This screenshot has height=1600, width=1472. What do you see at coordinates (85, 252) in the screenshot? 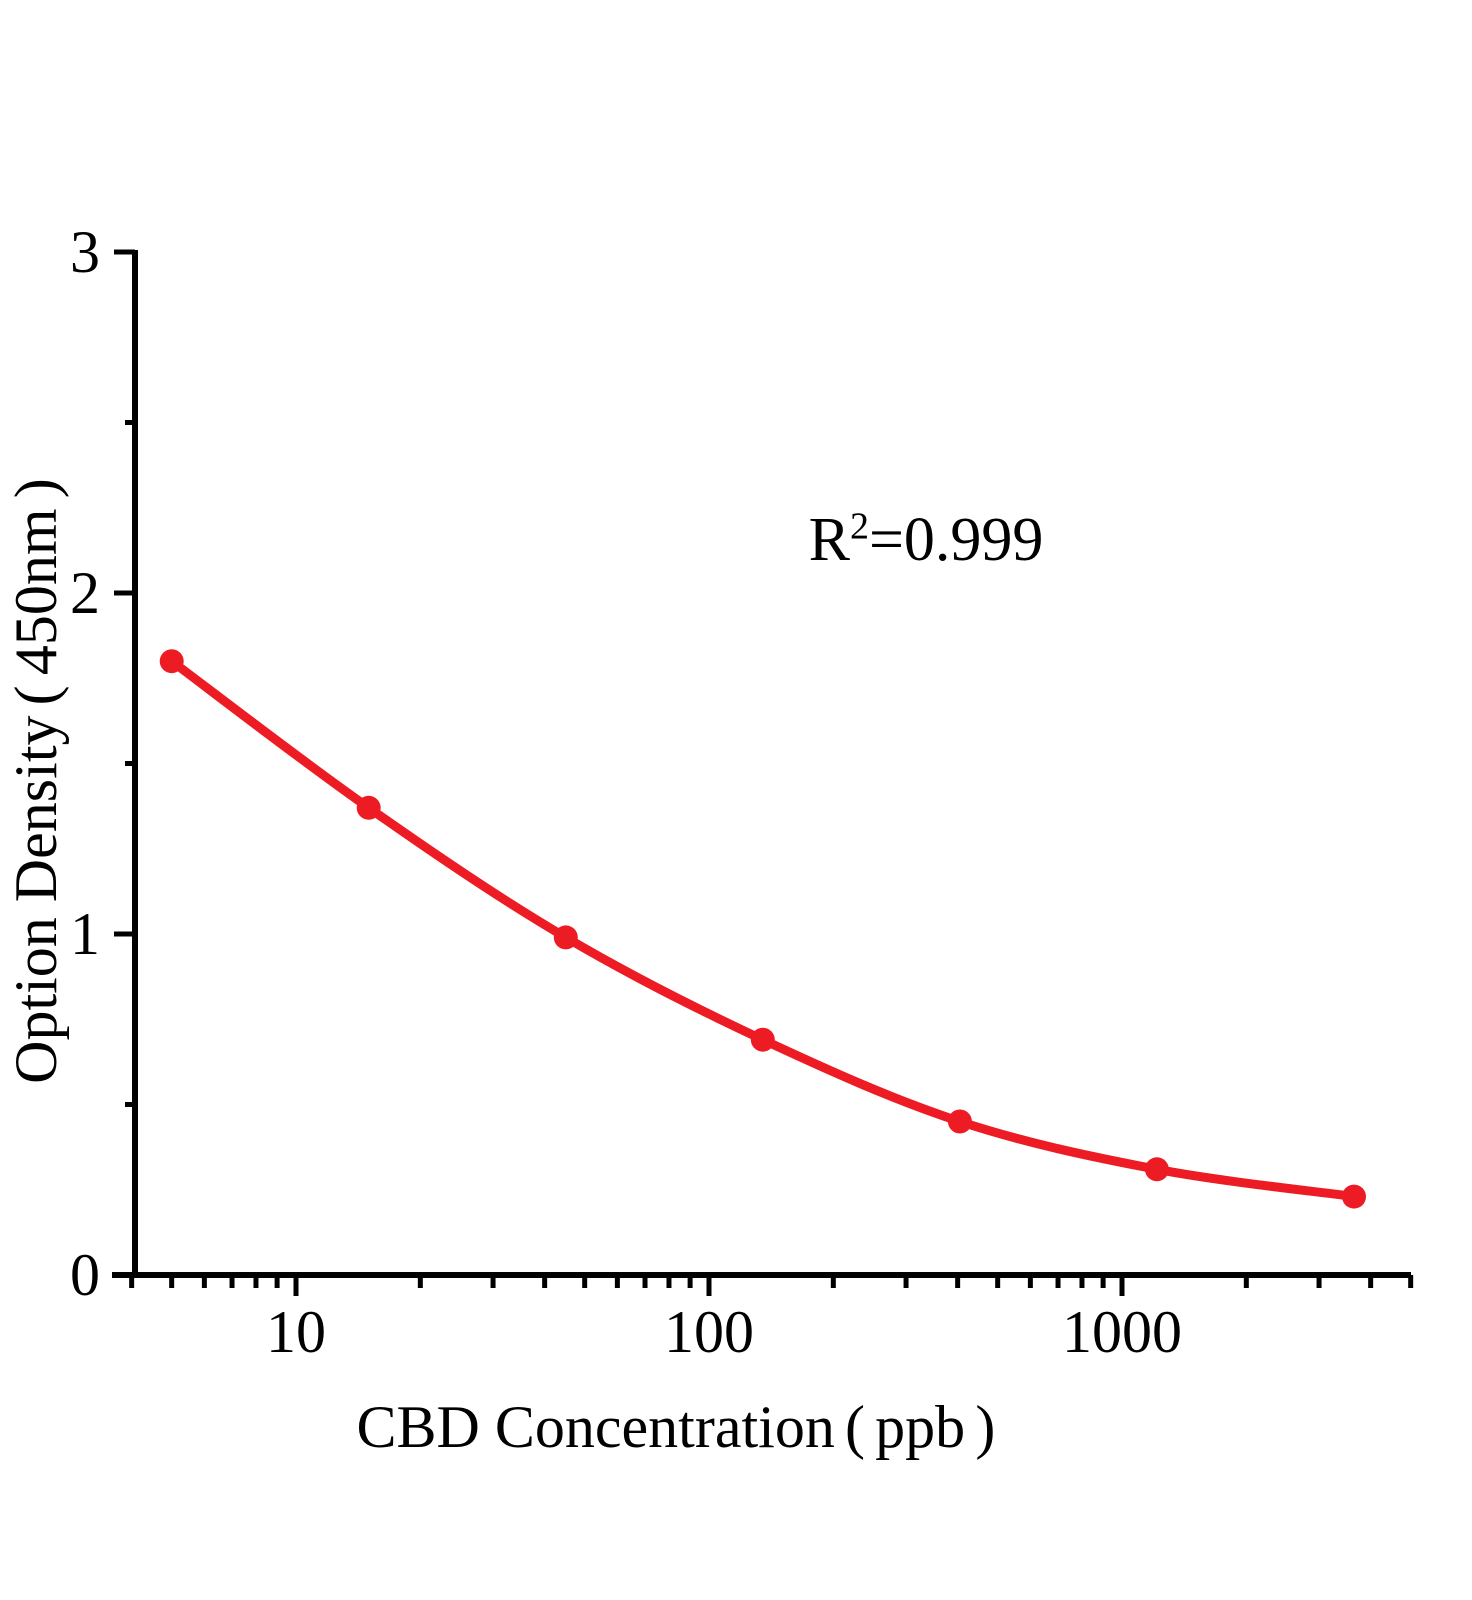
I see `y-tick-label: 3` at bounding box center [85, 252].